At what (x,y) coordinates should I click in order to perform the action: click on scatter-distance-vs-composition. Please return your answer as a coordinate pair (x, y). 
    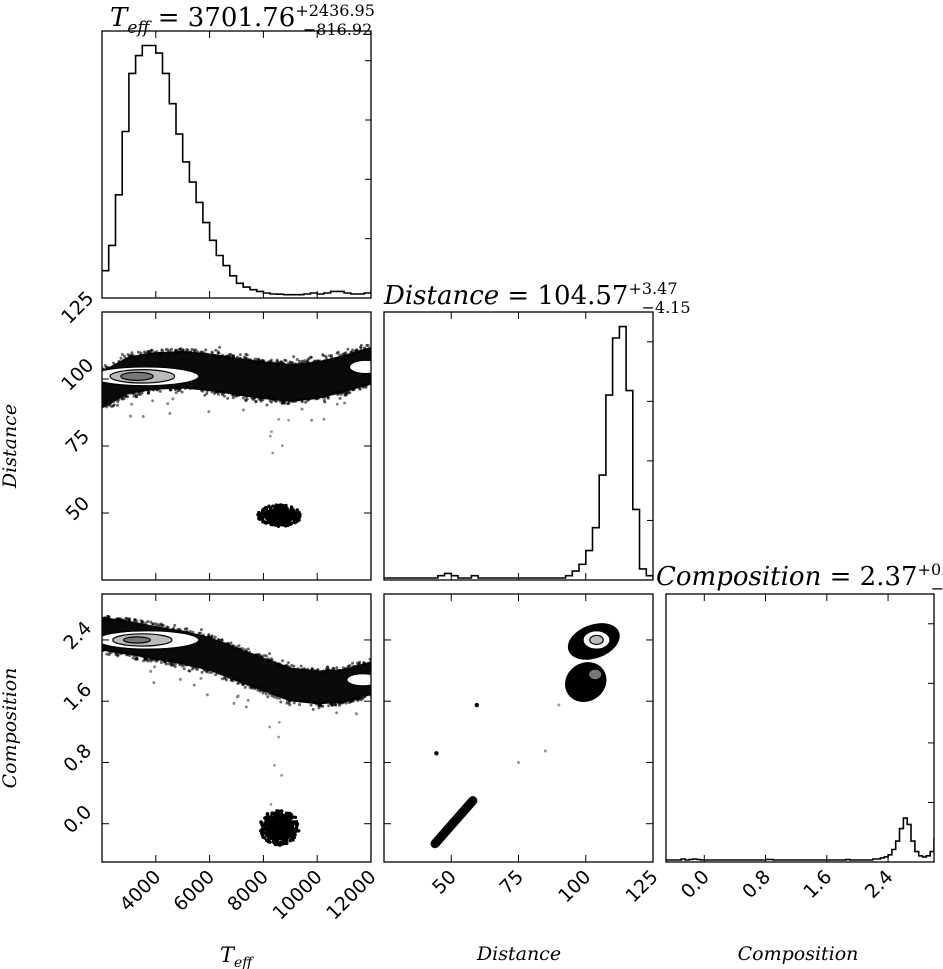
    Looking at the image, I should click on (518, 728).